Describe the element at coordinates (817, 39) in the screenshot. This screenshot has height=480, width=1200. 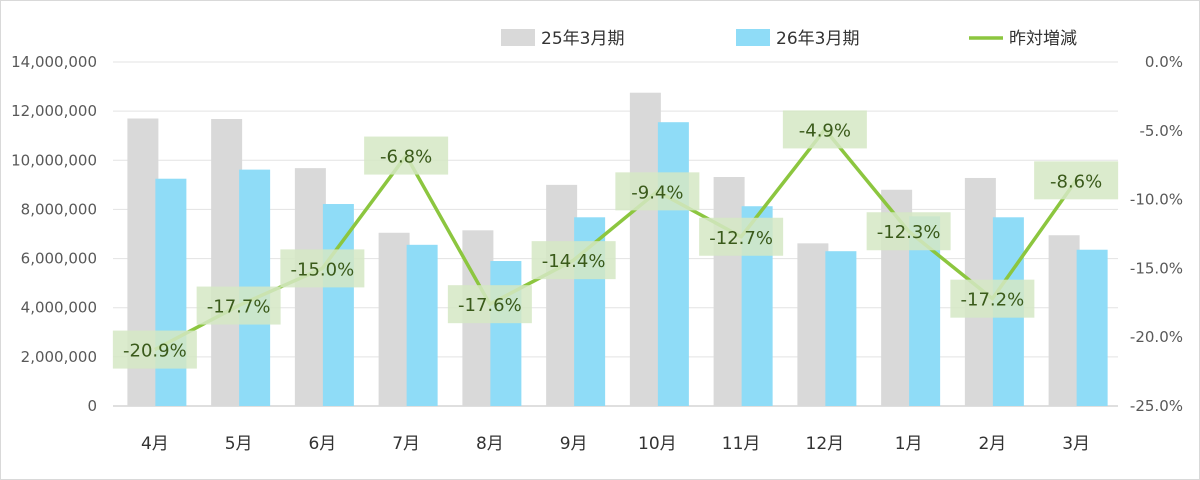
I see `legend-item-current-year-label: 26年3月期` at that location.